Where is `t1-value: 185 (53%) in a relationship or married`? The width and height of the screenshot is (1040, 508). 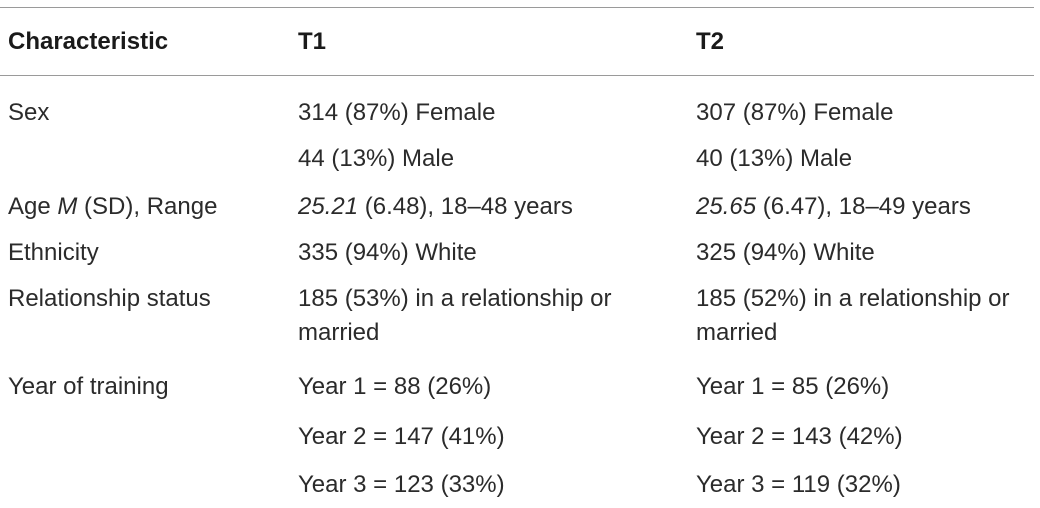 t1-value: 185 (53%) in a relationship or married is located at coordinates (455, 315).